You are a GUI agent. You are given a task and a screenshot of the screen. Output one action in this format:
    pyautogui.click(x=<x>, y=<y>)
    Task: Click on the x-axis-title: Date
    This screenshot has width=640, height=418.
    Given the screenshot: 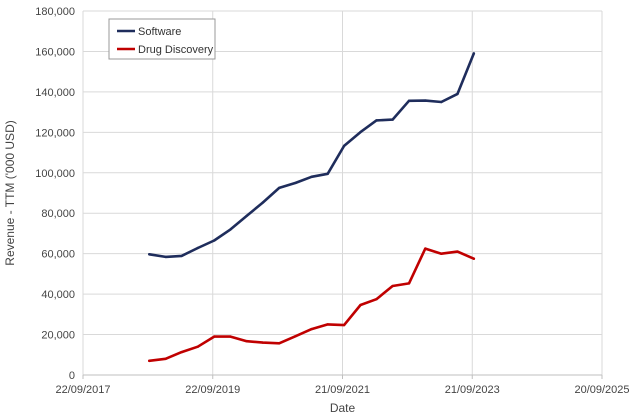 What is the action you would take?
    pyautogui.click(x=343, y=408)
    